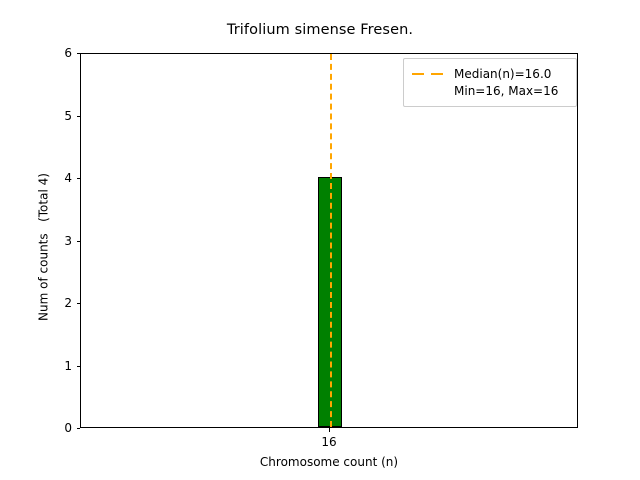  What do you see at coordinates (320, 30) in the screenshot?
I see `chart-title: Trifolium simense Fresen.` at bounding box center [320, 30].